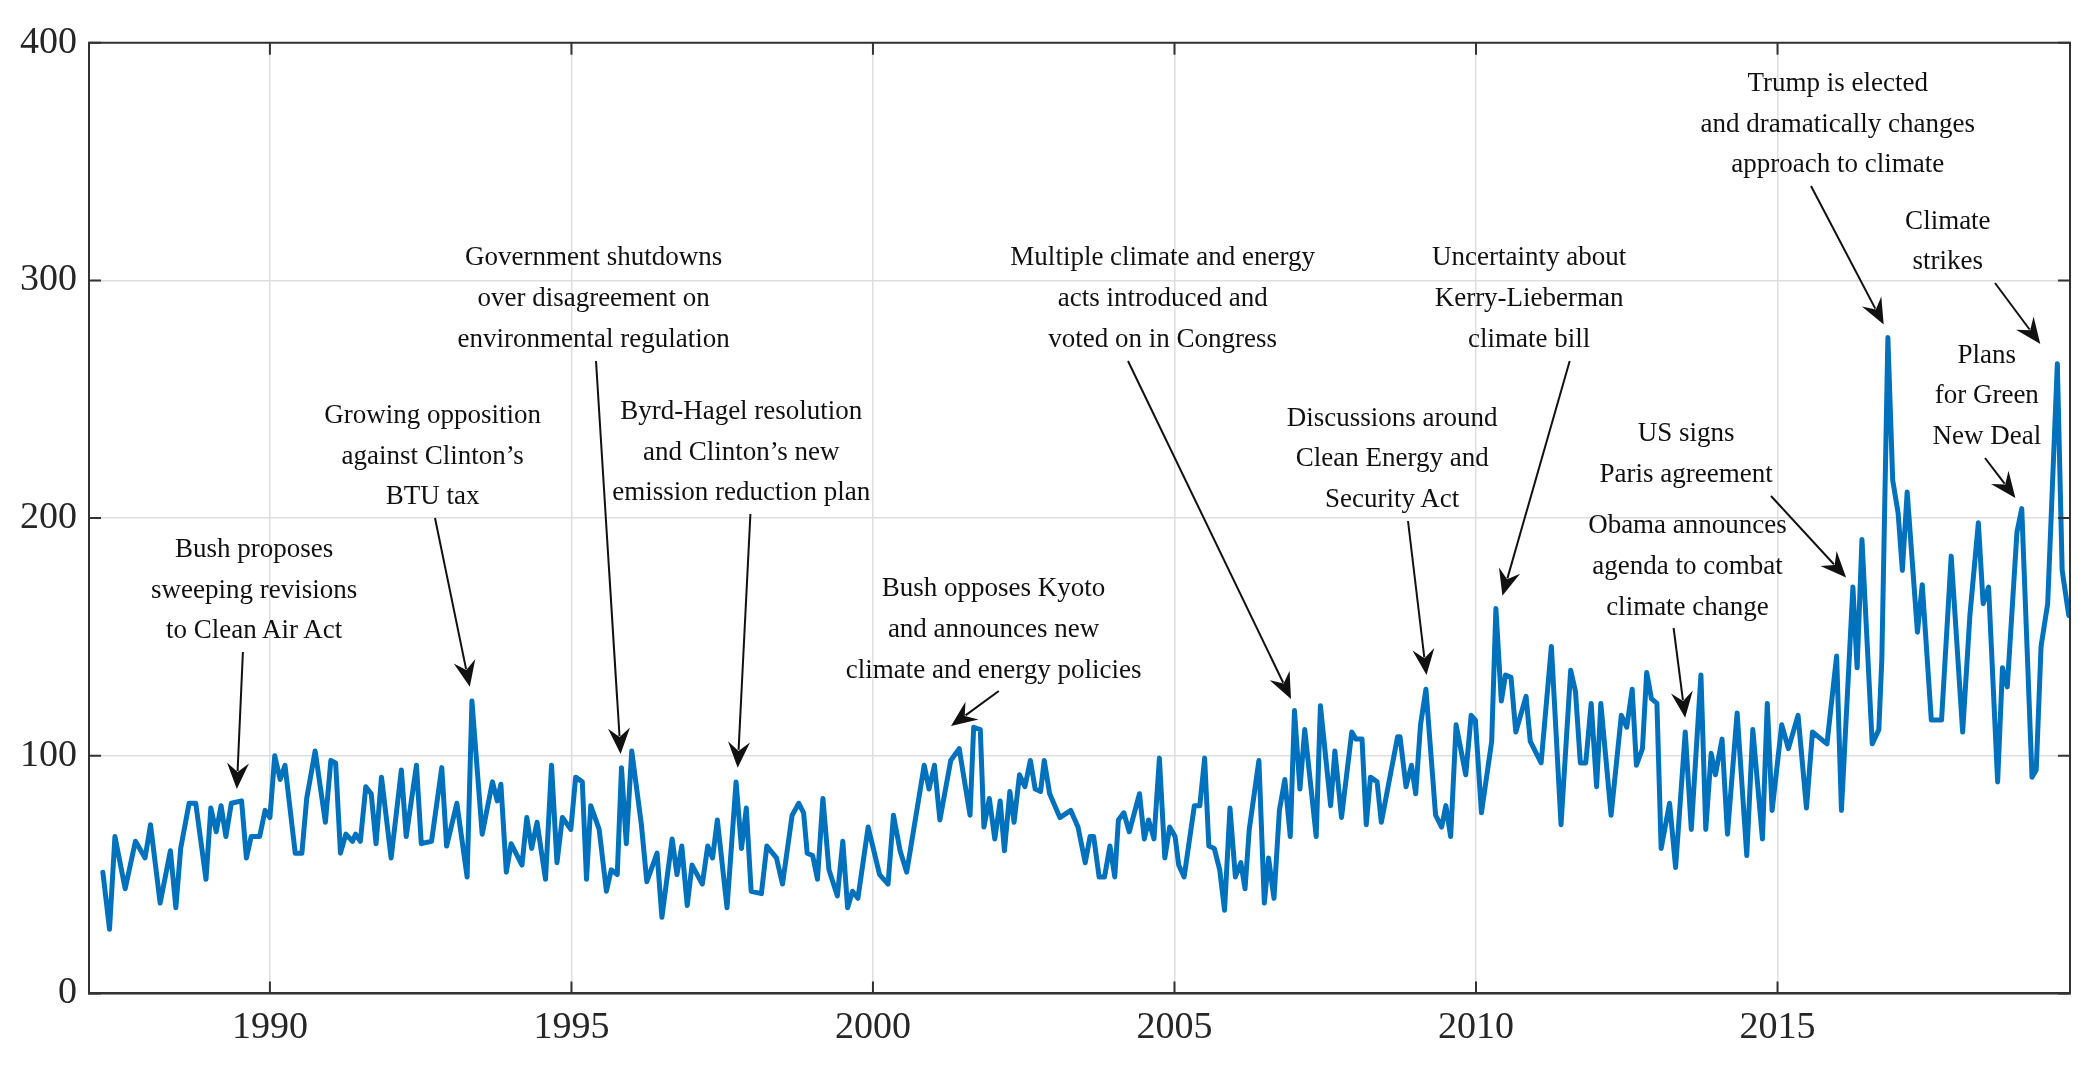  Describe the element at coordinates (48, 277) in the screenshot. I see `y-tick-label: 300` at that location.